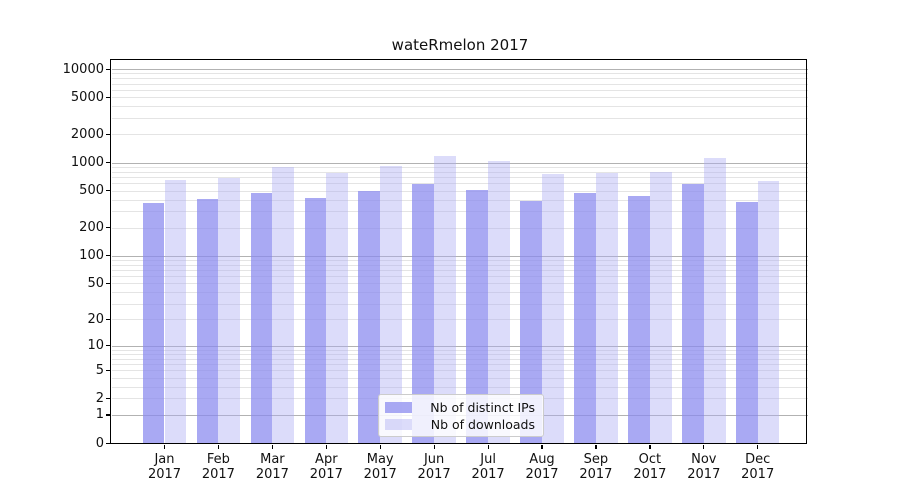  What do you see at coordinates (229, 310) in the screenshot?
I see `bar-feb-downloads` at bounding box center [229, 310].